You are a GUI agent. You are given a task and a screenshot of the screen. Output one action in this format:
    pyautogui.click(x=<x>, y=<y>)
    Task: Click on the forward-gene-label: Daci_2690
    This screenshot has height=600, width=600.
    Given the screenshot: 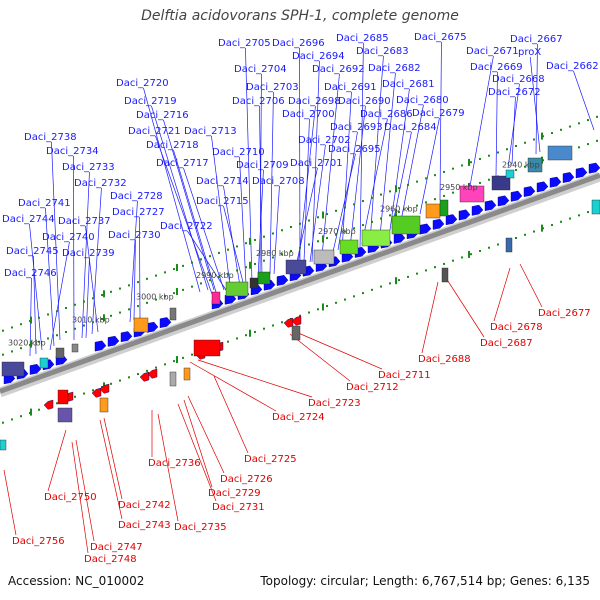 What is the action you would take?
    pyautogui.click(x=364, y=101)
    